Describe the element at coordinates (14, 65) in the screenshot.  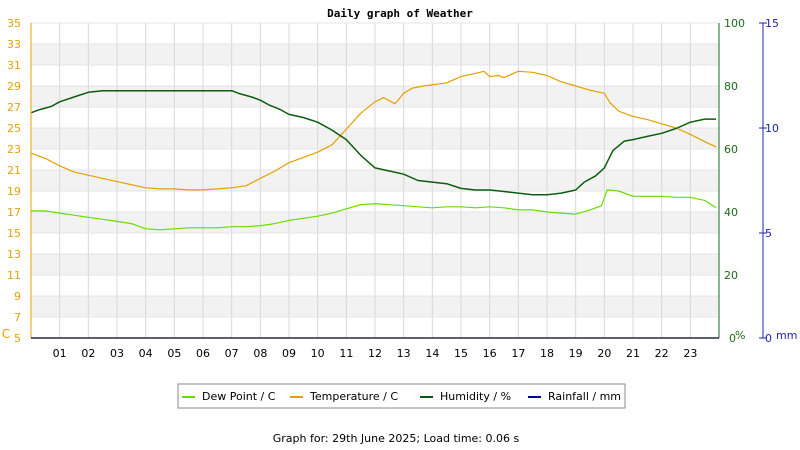
I see `temperature-tick-label: 31` at that location.